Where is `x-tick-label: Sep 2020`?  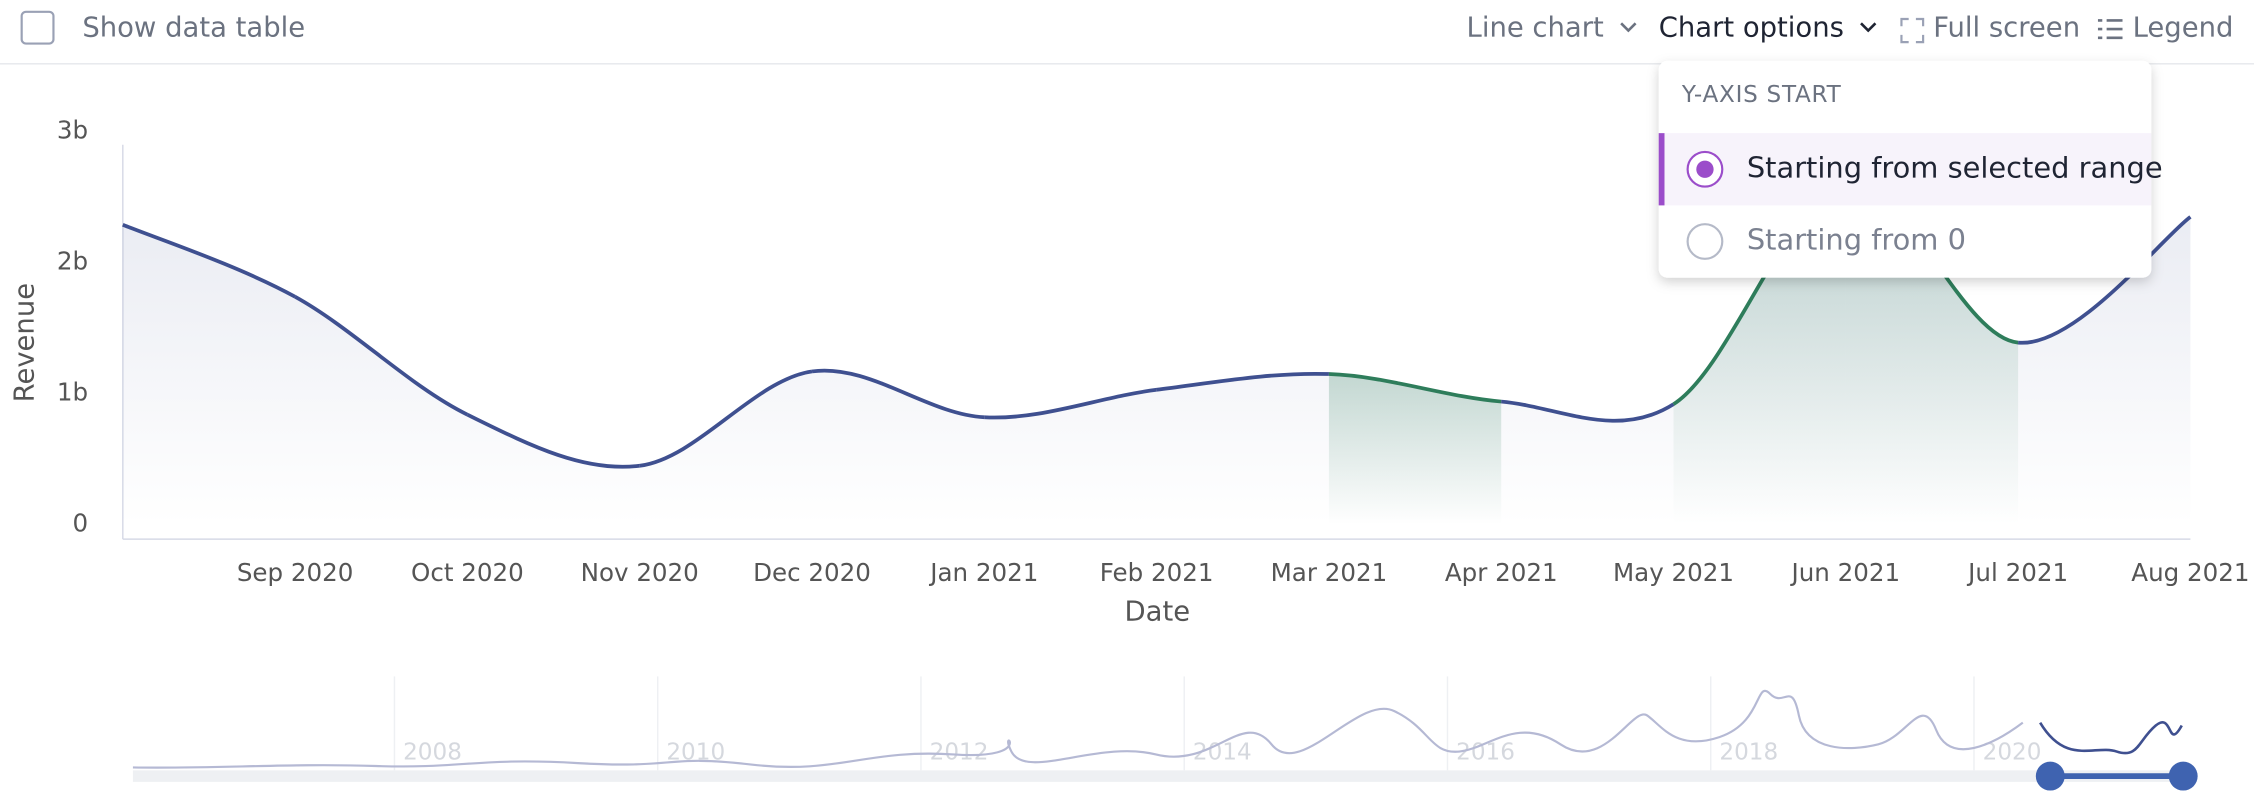
x-tick-label: Sep 2020 is located at coordinates (295, 572).